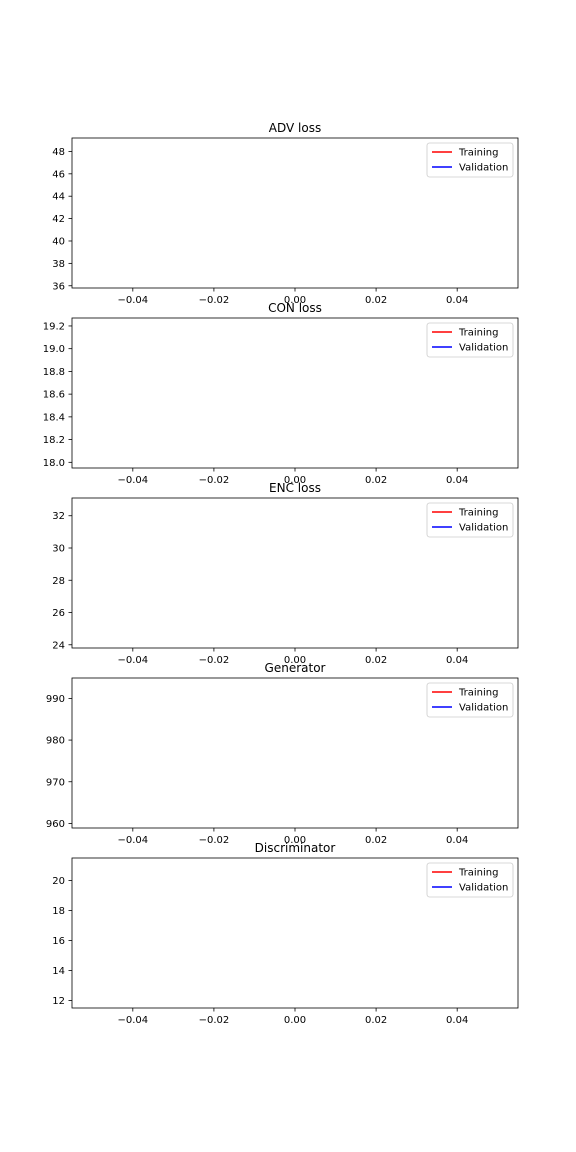 This screenshot has width=576, height=1152. Describe the element at coordinates (295, 668) in the screenshot. I see `chart-title: Generator` at that location.